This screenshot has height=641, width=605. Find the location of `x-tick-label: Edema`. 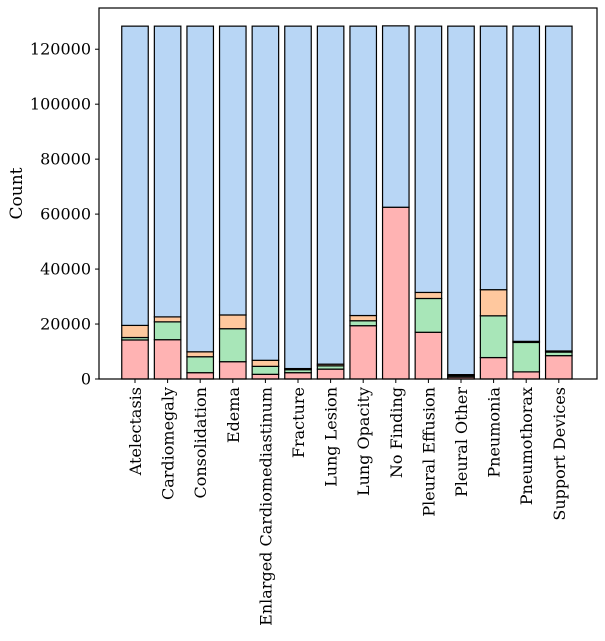

x-tick-label: Edema is located at coordinates (233, 415).